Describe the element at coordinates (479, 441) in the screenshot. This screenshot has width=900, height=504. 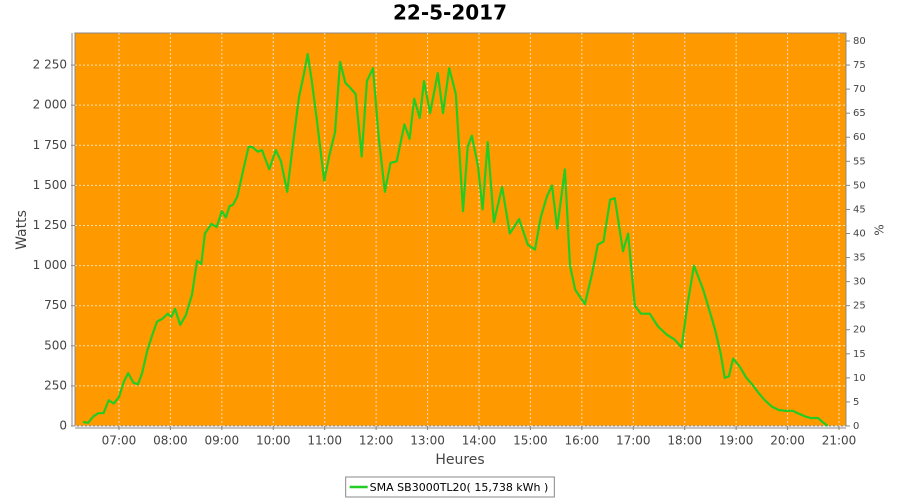
I see `x-tick-label: 14:00` at that location.